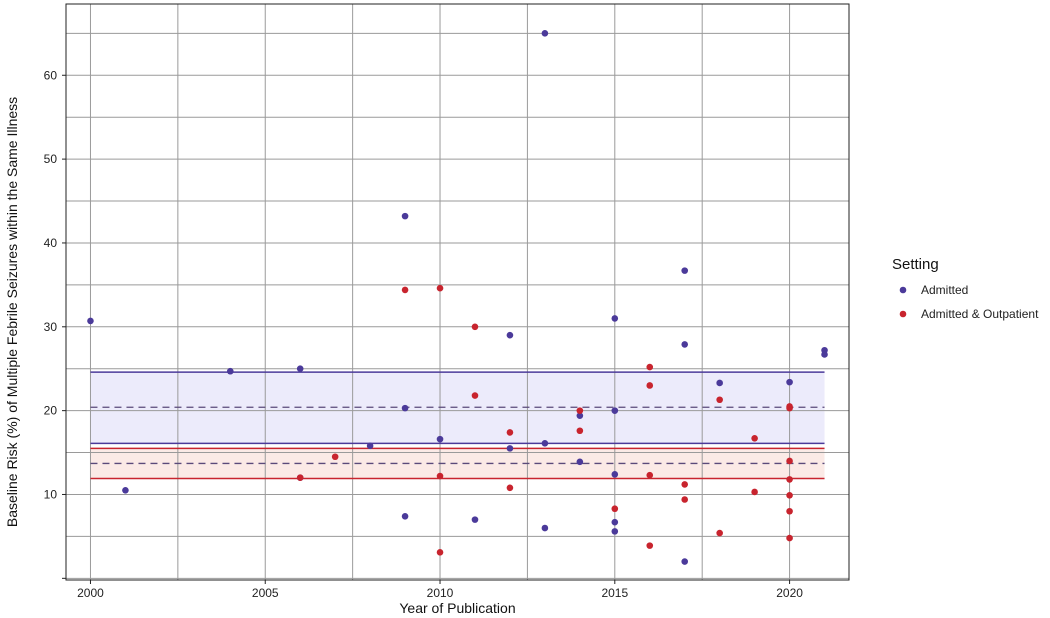 Image resolution: width=1050 pixels, height=618 pixels. I want to click on y-axis-ticks: 10 20 30 40 50 60, so click(55, 323).